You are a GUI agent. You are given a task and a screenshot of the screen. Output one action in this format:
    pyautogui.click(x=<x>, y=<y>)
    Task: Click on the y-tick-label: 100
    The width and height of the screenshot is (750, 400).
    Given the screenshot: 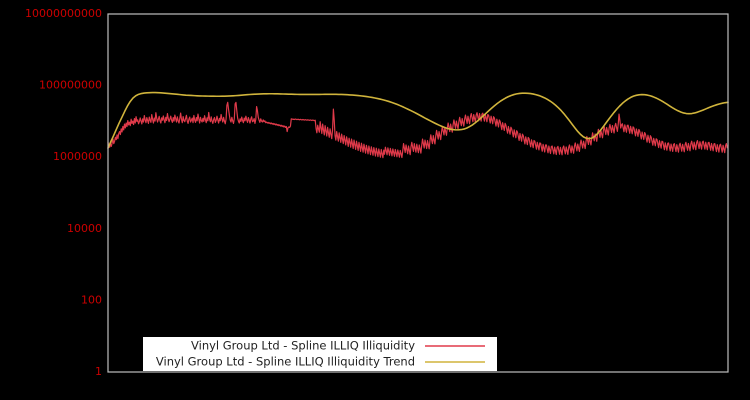 What is the action you would take?
    pyautogui.click(x=91, y=299)
    